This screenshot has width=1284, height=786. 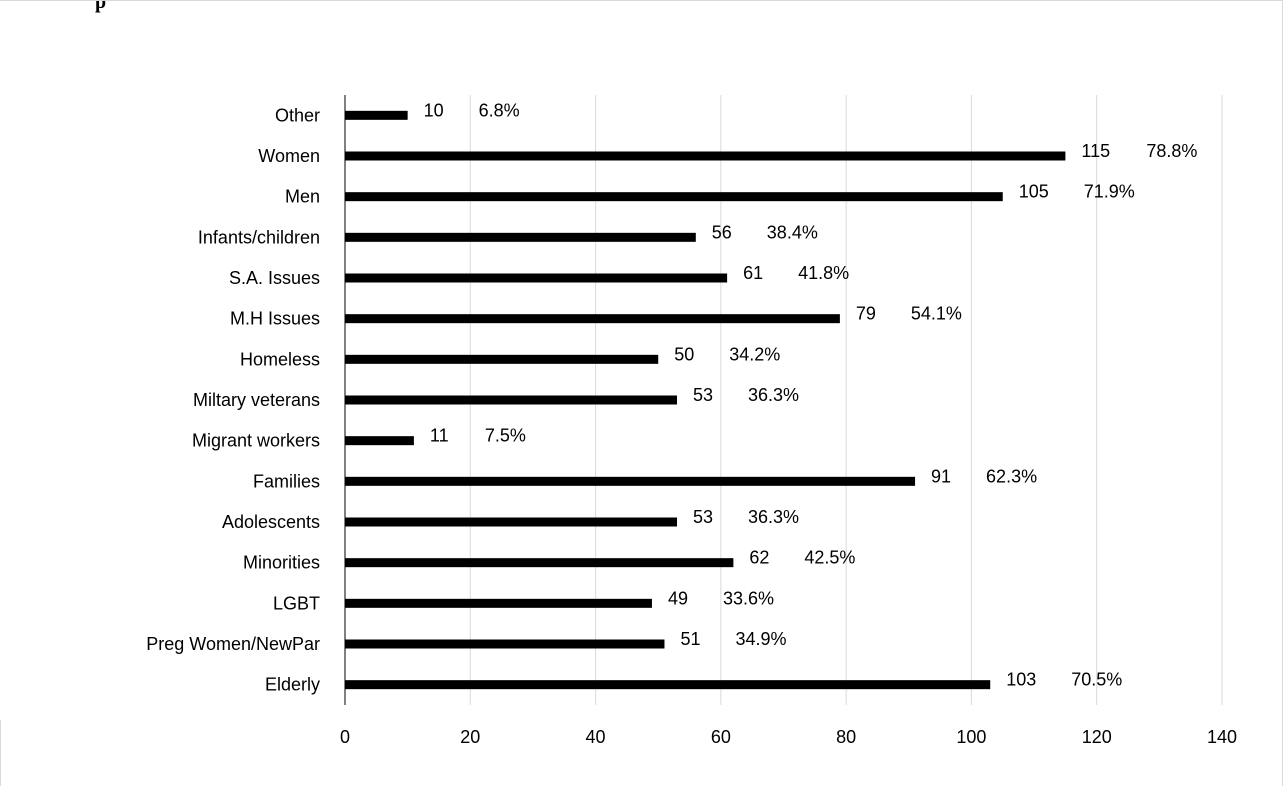 What do you see at coordinates (256, 400) in the screenshot?
I see `category-label: Miltary veterans` at bounding box center [256, 400].